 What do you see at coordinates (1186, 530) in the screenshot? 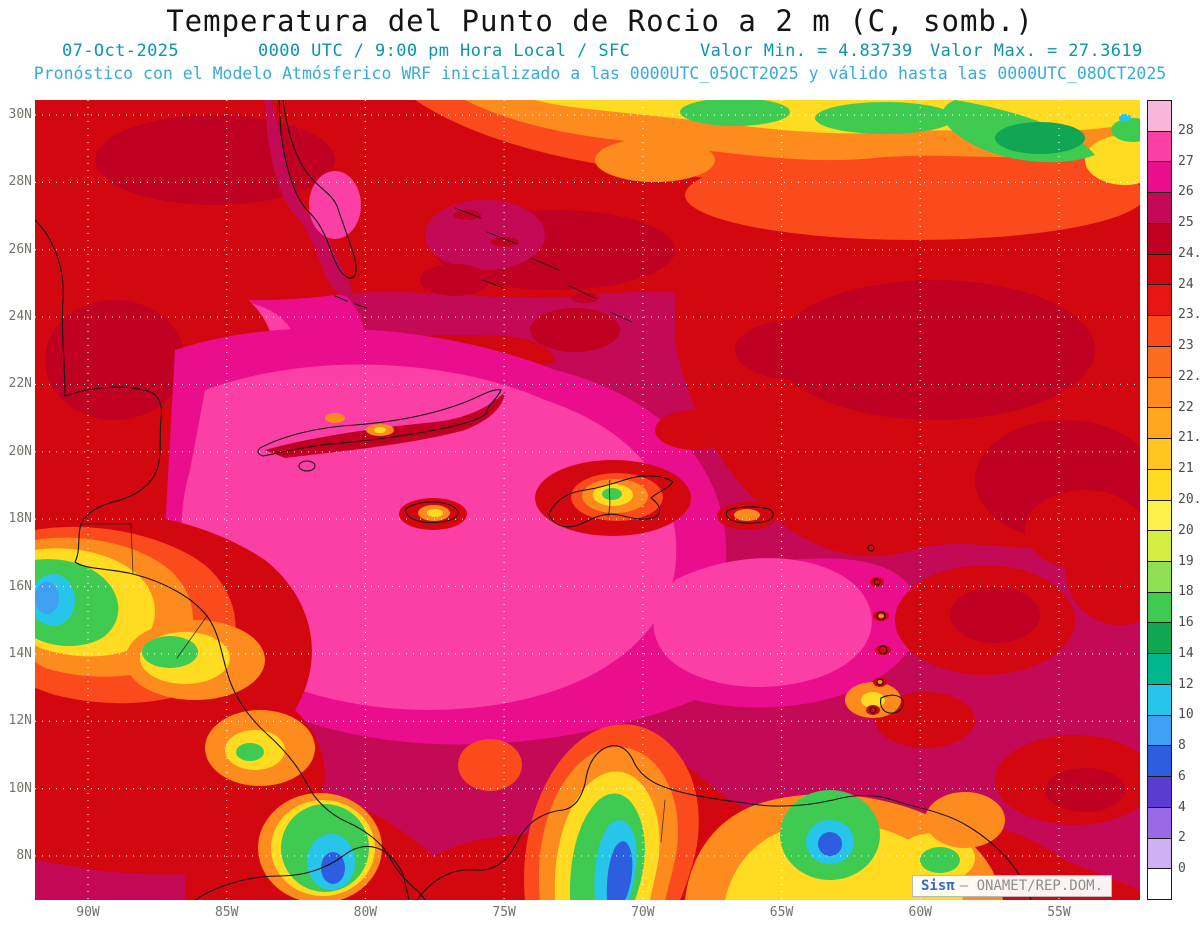
I see `colorbar-tick-label: 20` at bounding box center [1186, 530].